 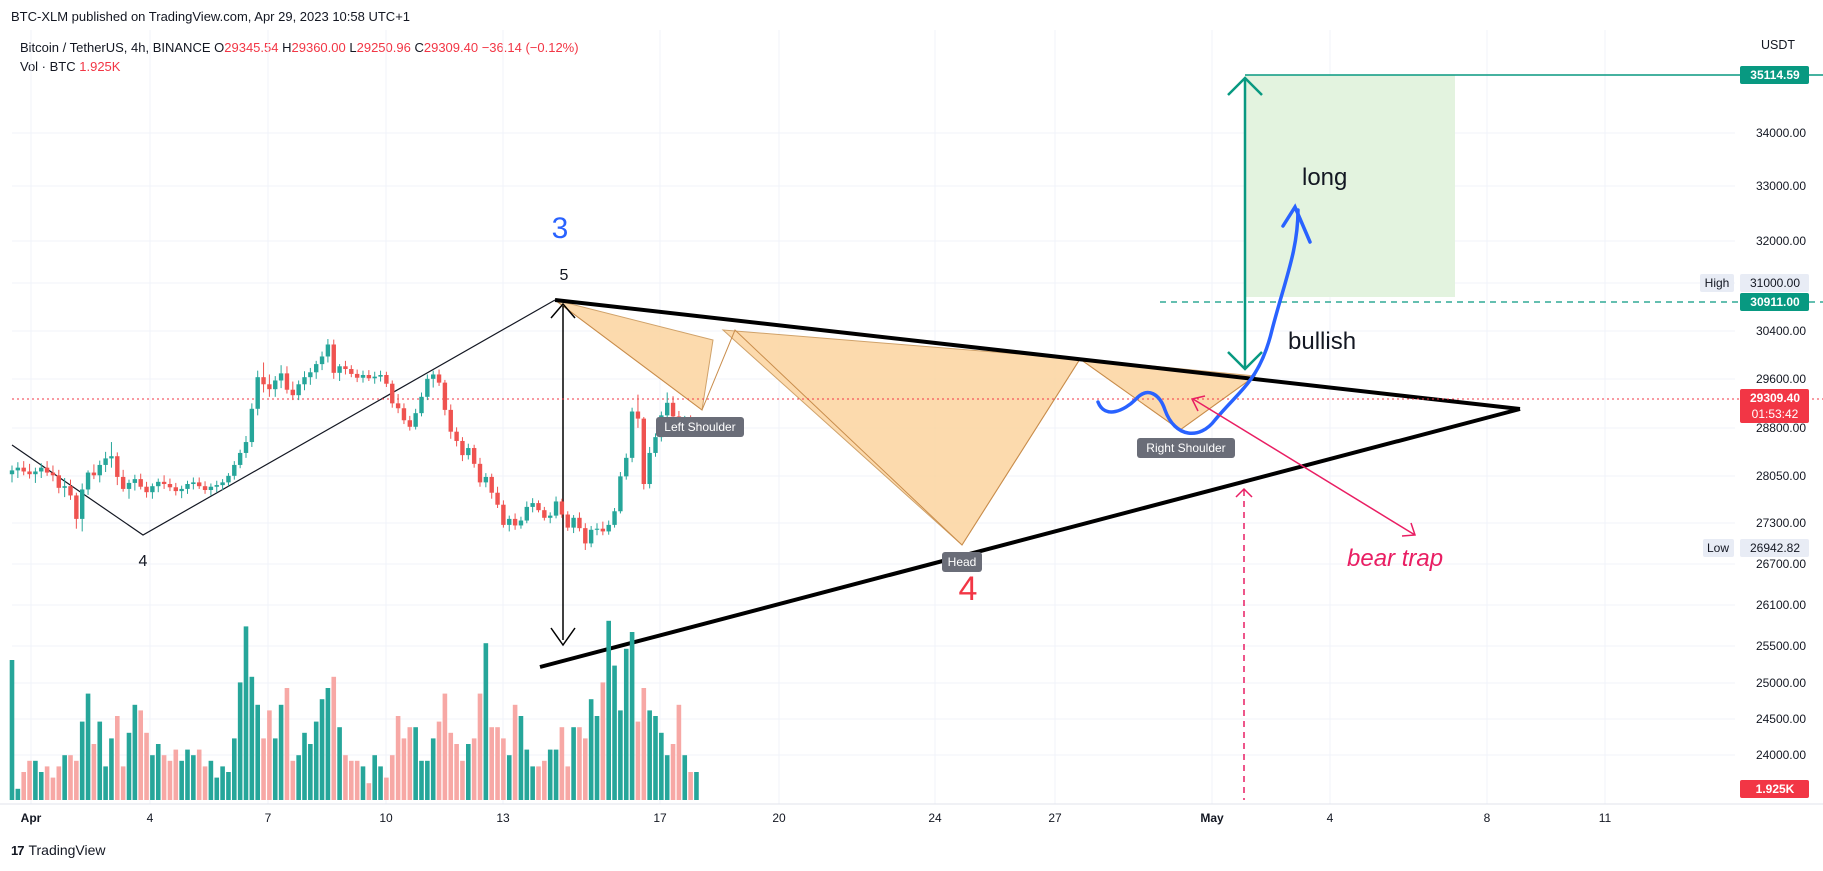 I want to click on symbol-name: Bitcoin / TetherUS, 4h, BINANCE, so click(x=115, y=47).